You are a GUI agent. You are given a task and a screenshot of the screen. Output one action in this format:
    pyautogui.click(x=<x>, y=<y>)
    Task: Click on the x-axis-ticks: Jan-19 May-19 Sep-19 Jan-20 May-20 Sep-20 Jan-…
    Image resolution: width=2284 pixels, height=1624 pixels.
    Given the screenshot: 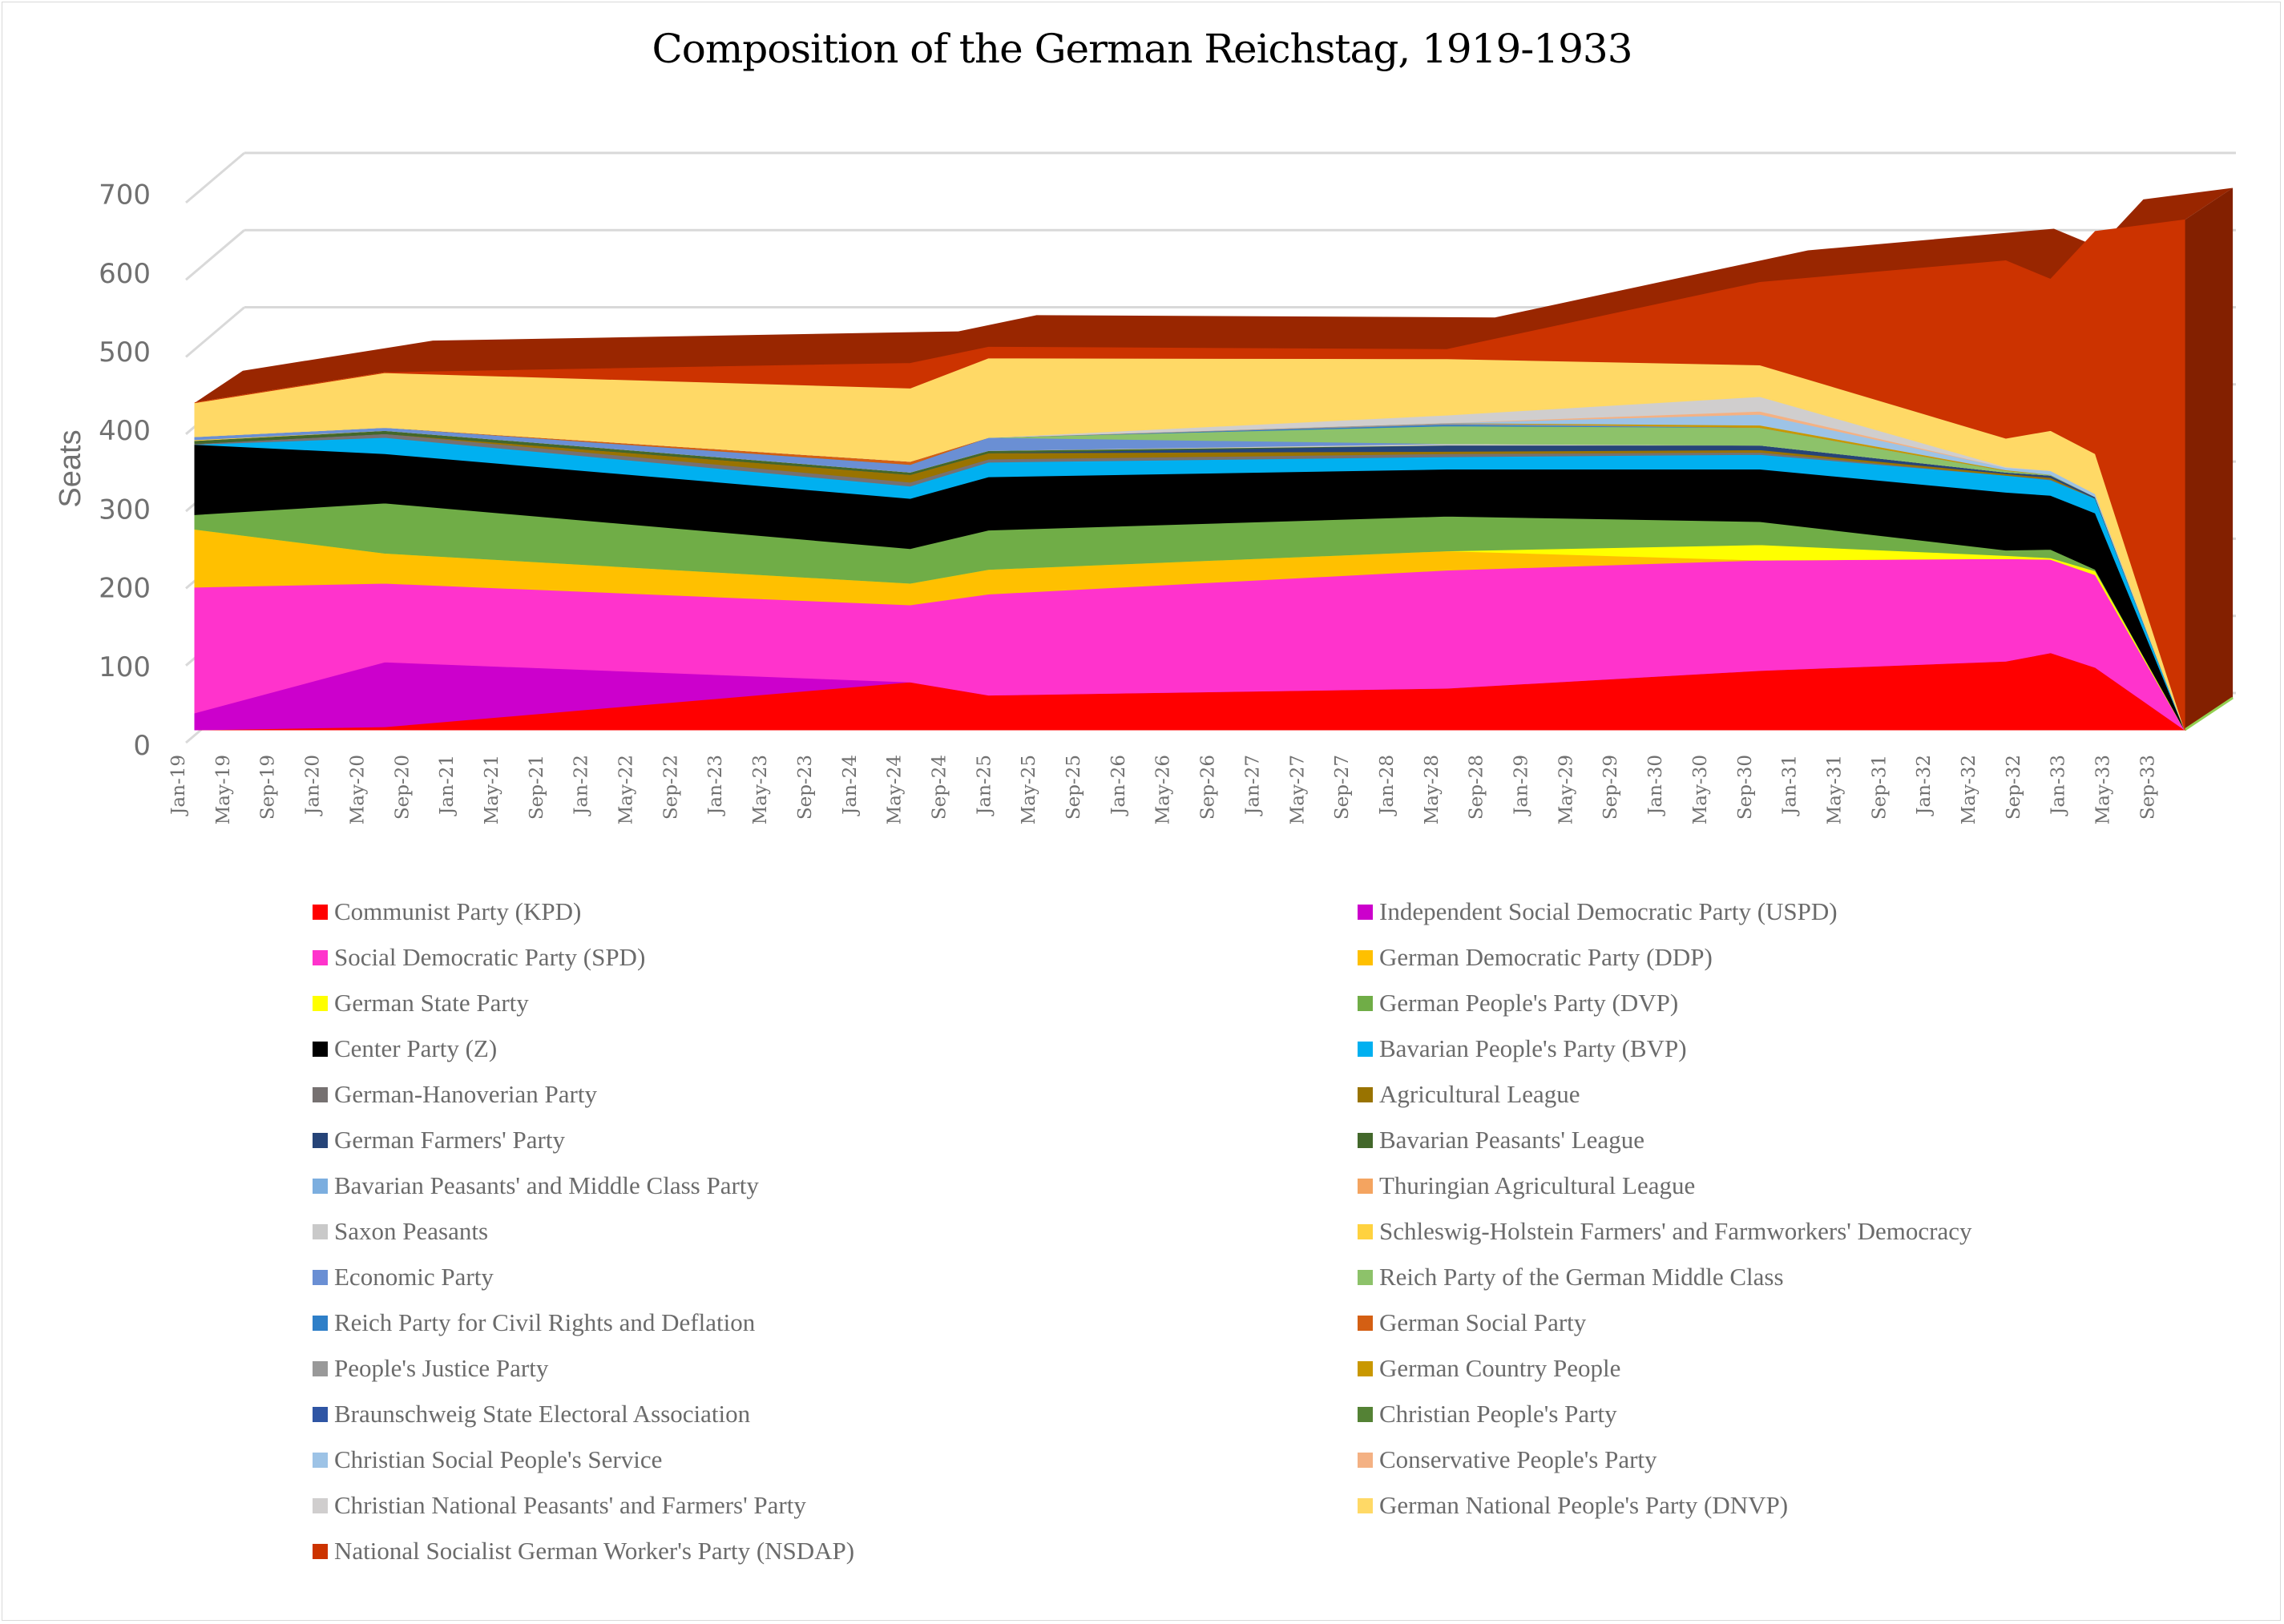 What is the action you would take?
    pyautogui.click(x=1163, y=789)
    